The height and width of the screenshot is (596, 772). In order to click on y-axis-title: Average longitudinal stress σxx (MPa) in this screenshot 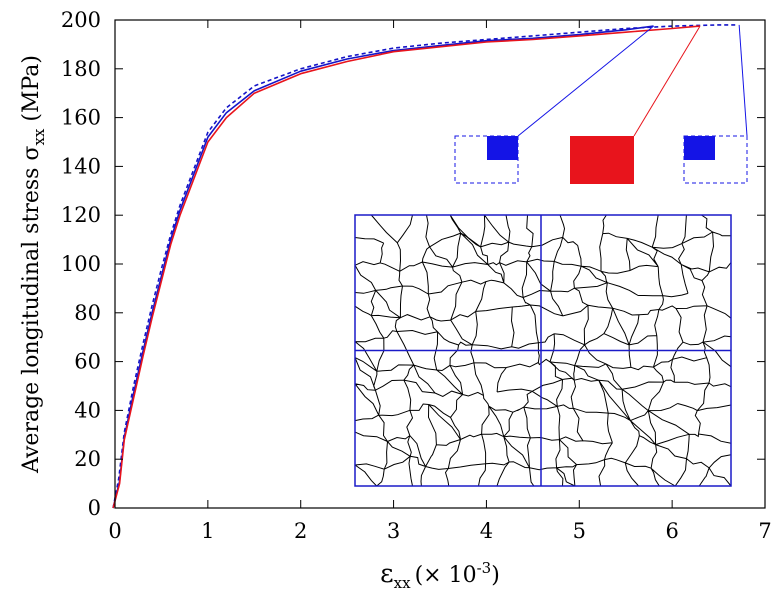, I will do `click(33, 264)`.